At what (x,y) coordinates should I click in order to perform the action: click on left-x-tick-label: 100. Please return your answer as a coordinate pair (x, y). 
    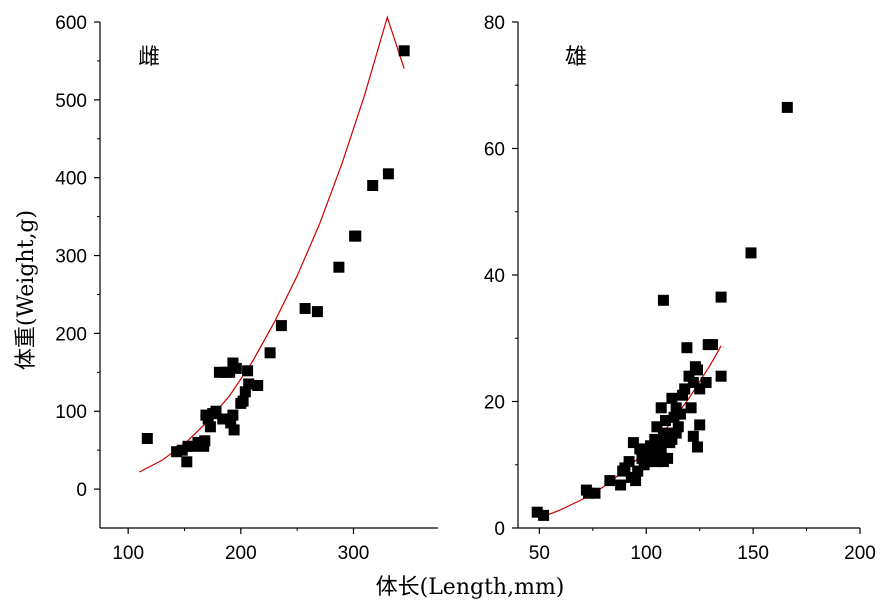
    Looking at the image, I should click on (128, 553).